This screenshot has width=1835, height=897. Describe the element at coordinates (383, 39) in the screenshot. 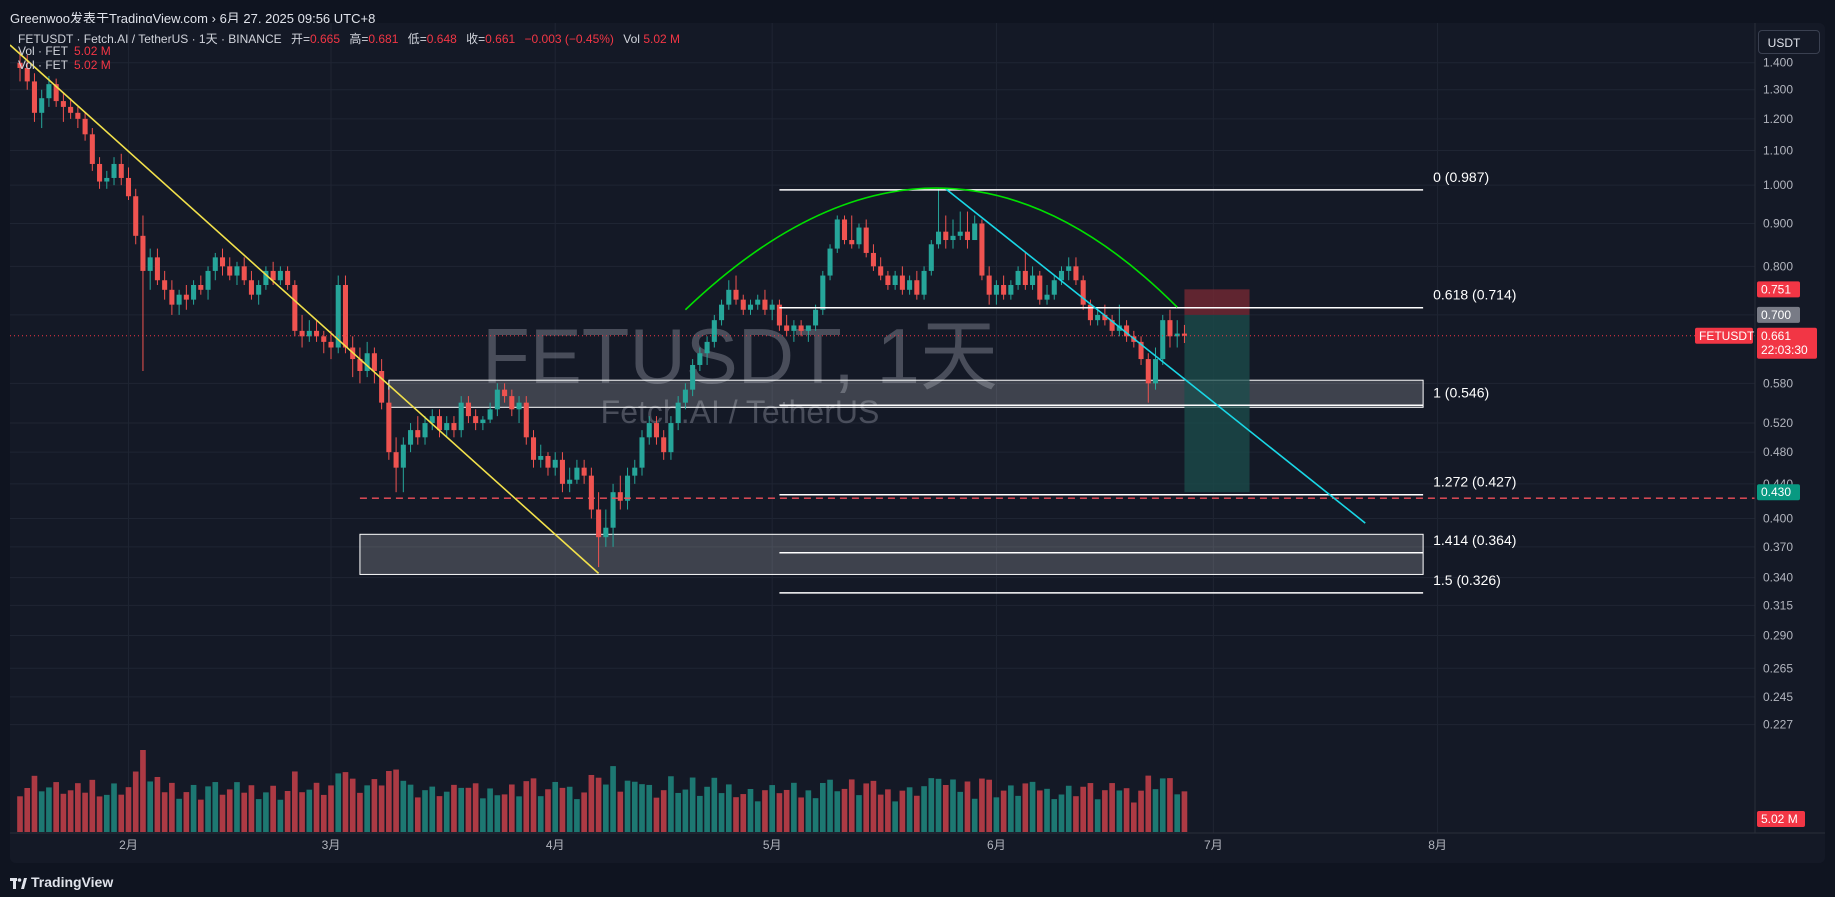

I see `high-value: 0.681` at that location.